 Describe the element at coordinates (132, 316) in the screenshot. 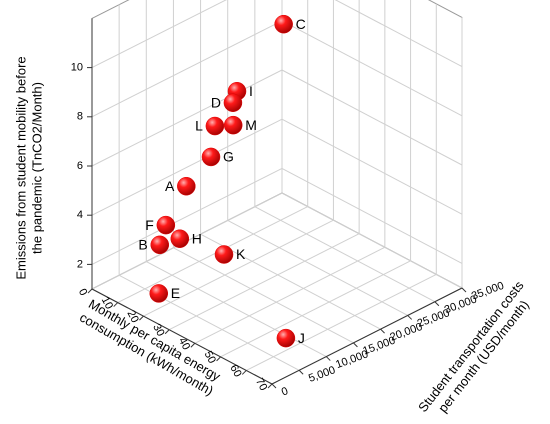

I see `x-tick-label: 20` at that location.